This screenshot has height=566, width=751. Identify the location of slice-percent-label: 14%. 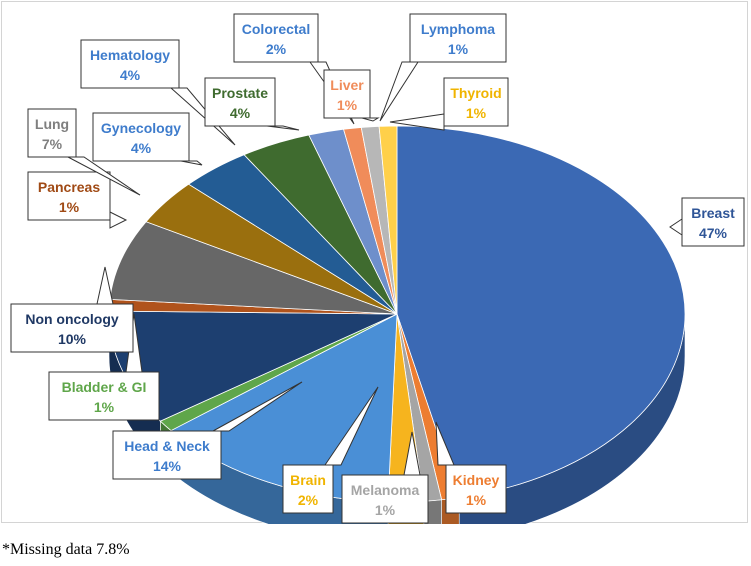
(167, 466).